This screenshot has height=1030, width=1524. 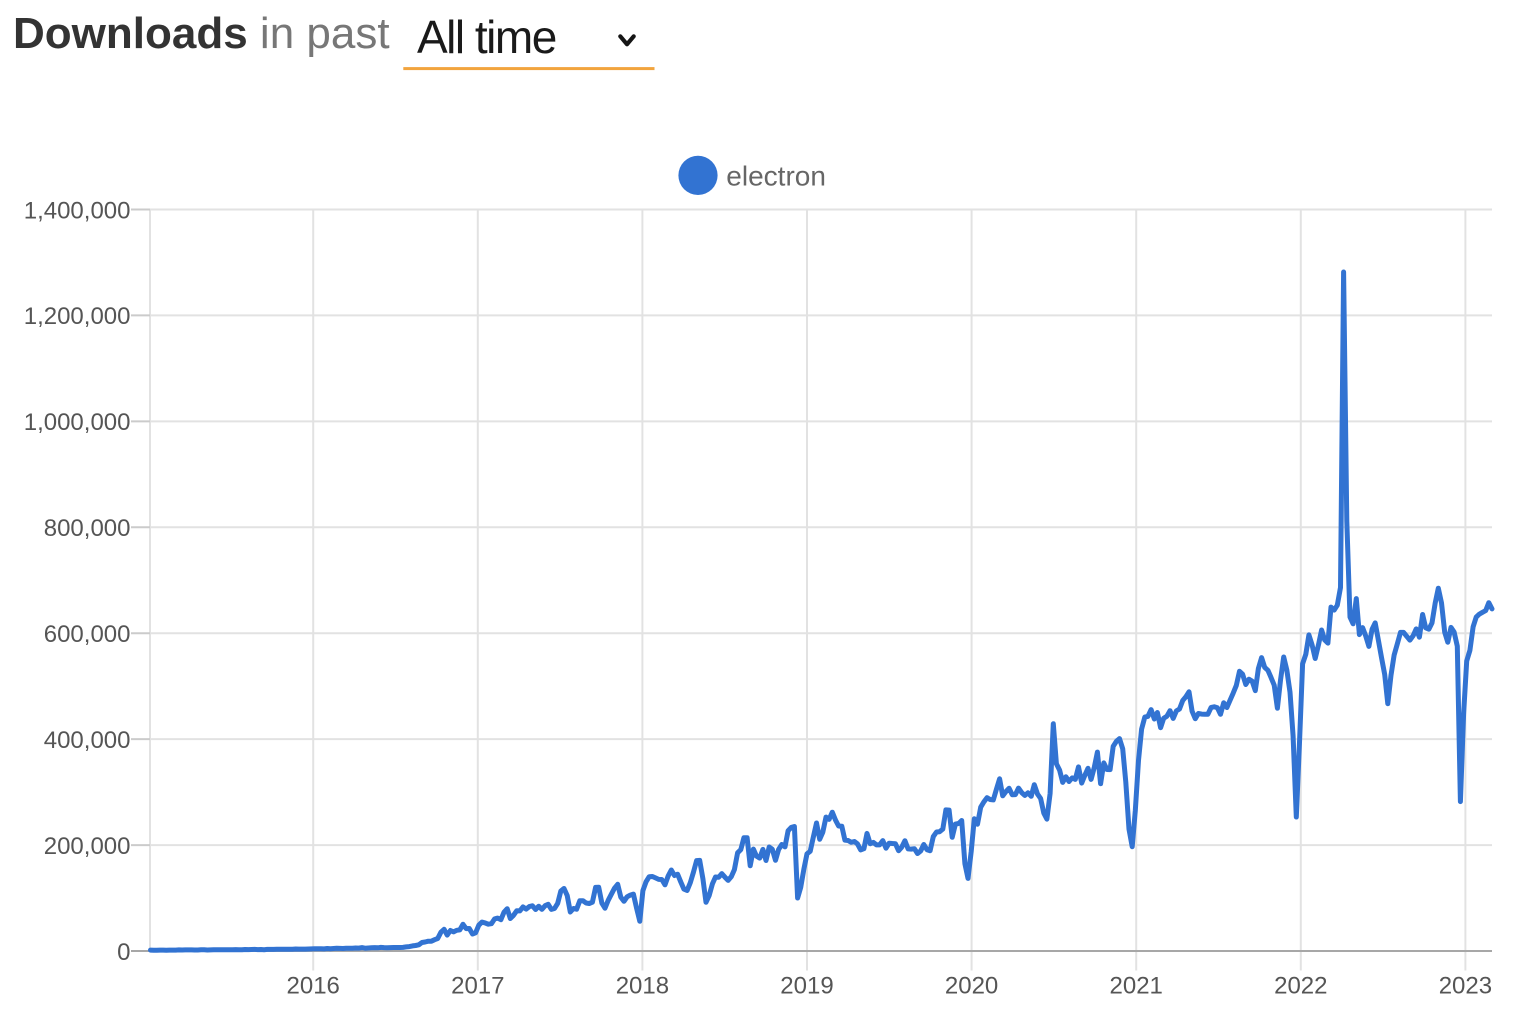 I want to click on svg-text: 2023, so click(x=1465, y=986).